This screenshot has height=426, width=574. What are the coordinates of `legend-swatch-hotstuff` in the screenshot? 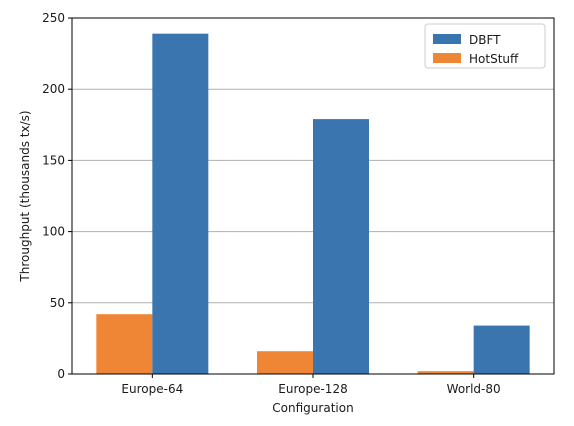 It's located at (447, 58).